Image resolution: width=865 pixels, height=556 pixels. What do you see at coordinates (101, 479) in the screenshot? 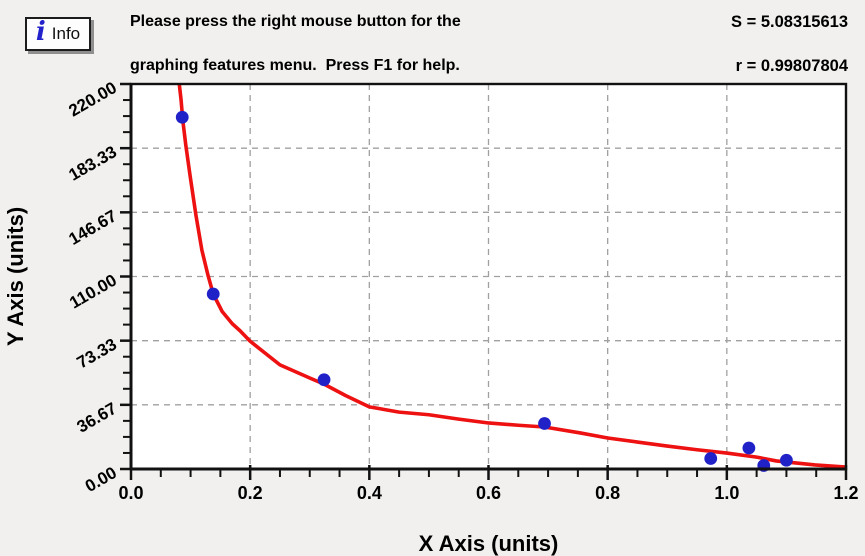
I see `y-tick-label: 0.00` at bounding box center [101, 479].